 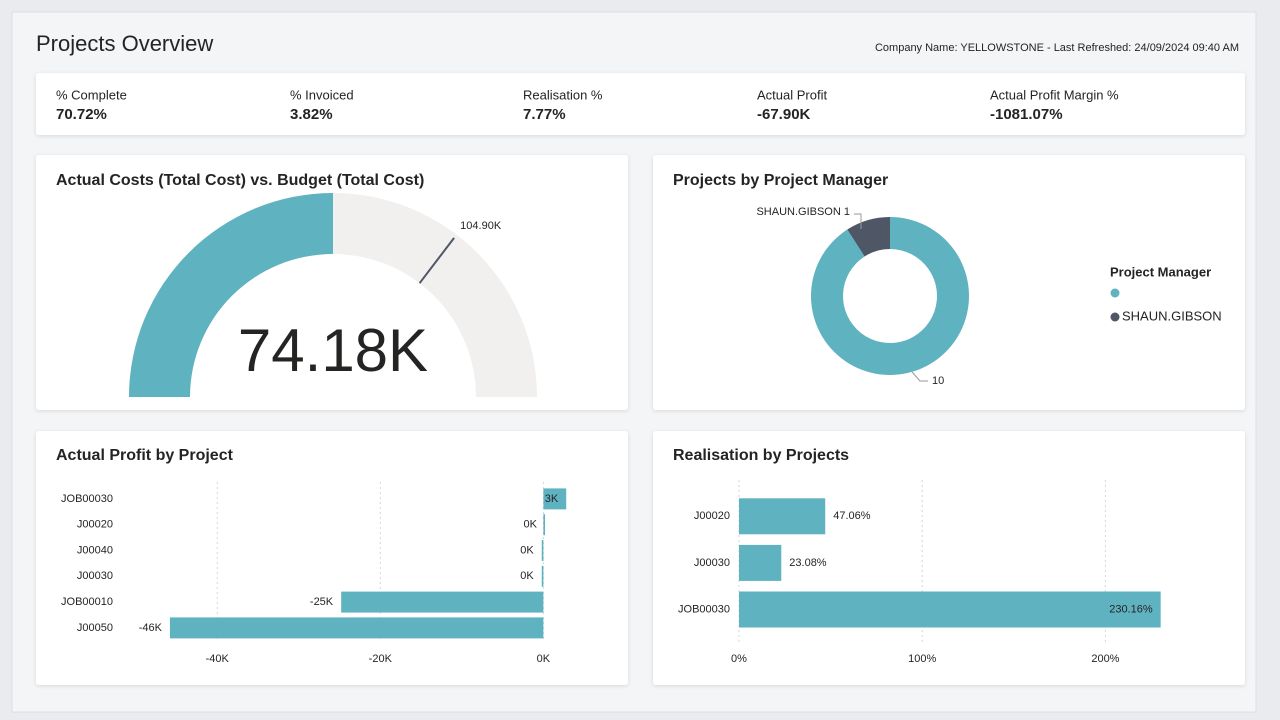 I want to click on kpi-card, so click(x=640, y=104).